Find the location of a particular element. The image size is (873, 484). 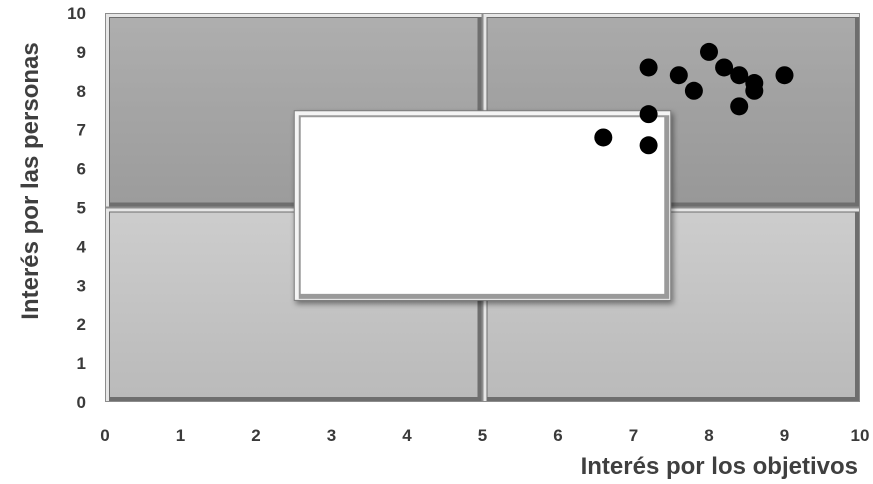

x-tick-label: 10 is located at coordinates (860, 435).